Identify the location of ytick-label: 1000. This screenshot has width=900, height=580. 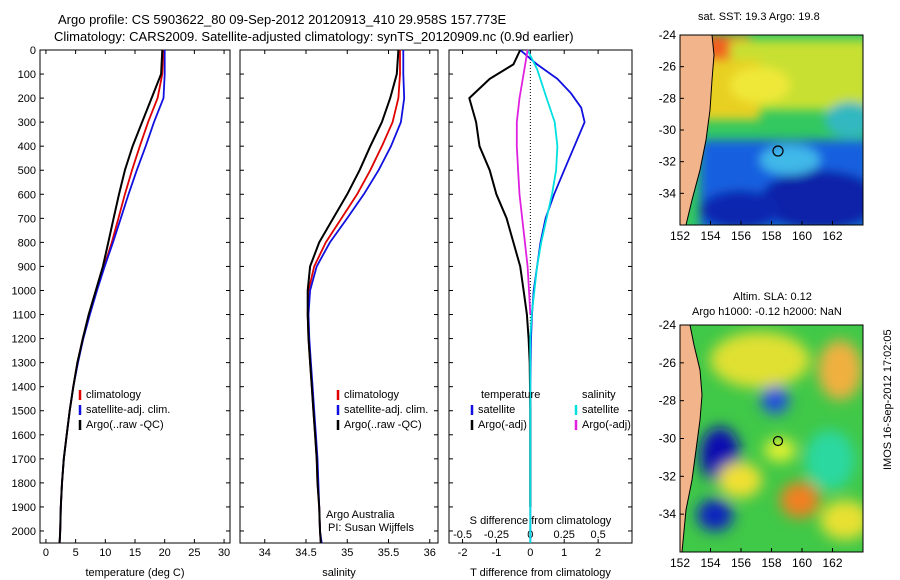
(24, 291).